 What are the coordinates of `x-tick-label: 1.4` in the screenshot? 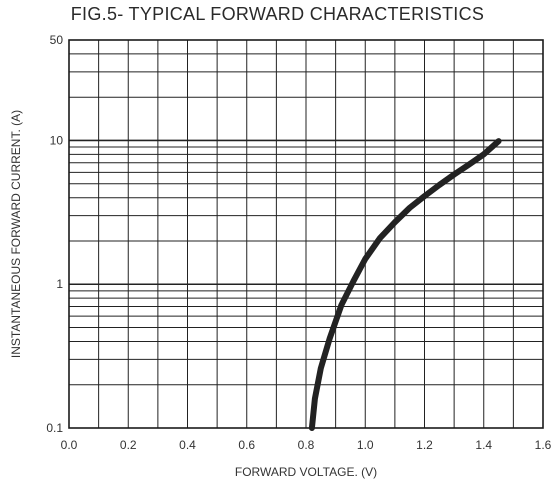 It's located at (483, 445).